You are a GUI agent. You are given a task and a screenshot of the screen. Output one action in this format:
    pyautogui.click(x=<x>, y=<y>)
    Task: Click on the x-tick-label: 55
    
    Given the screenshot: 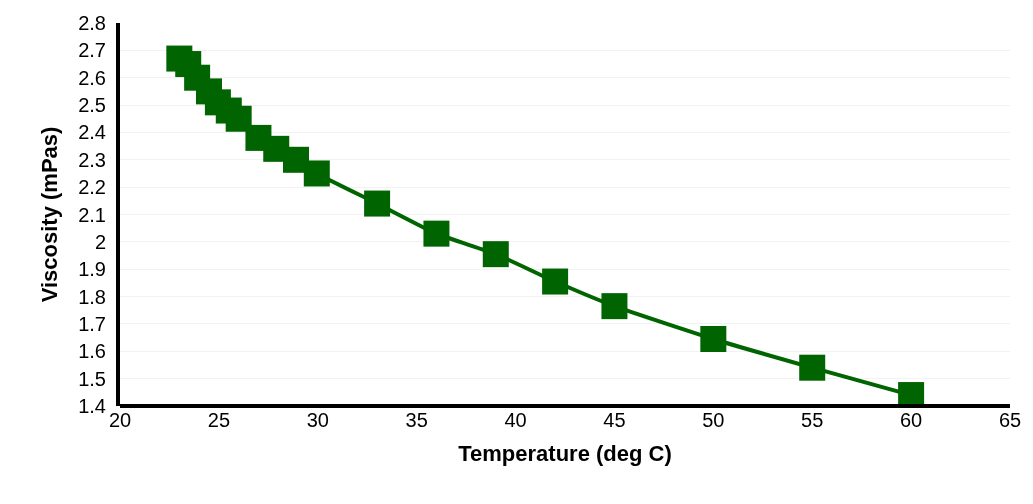 What is the action you would take?
    pyautogui.click(x=812, y=420)
    